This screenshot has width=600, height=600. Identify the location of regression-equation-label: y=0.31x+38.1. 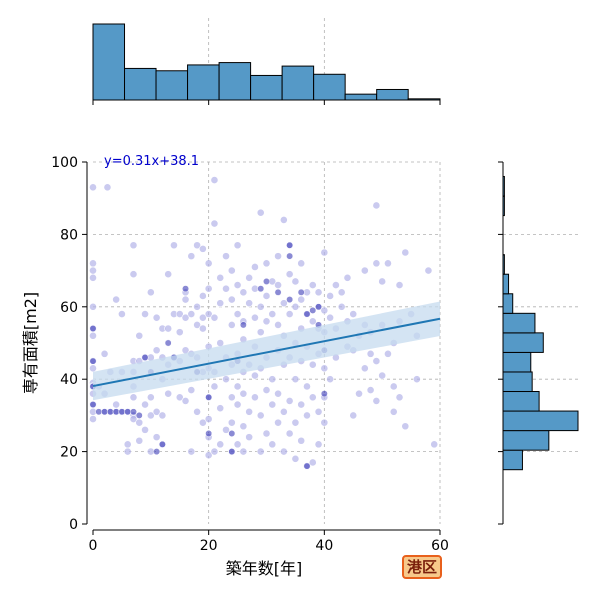
(151, 161).